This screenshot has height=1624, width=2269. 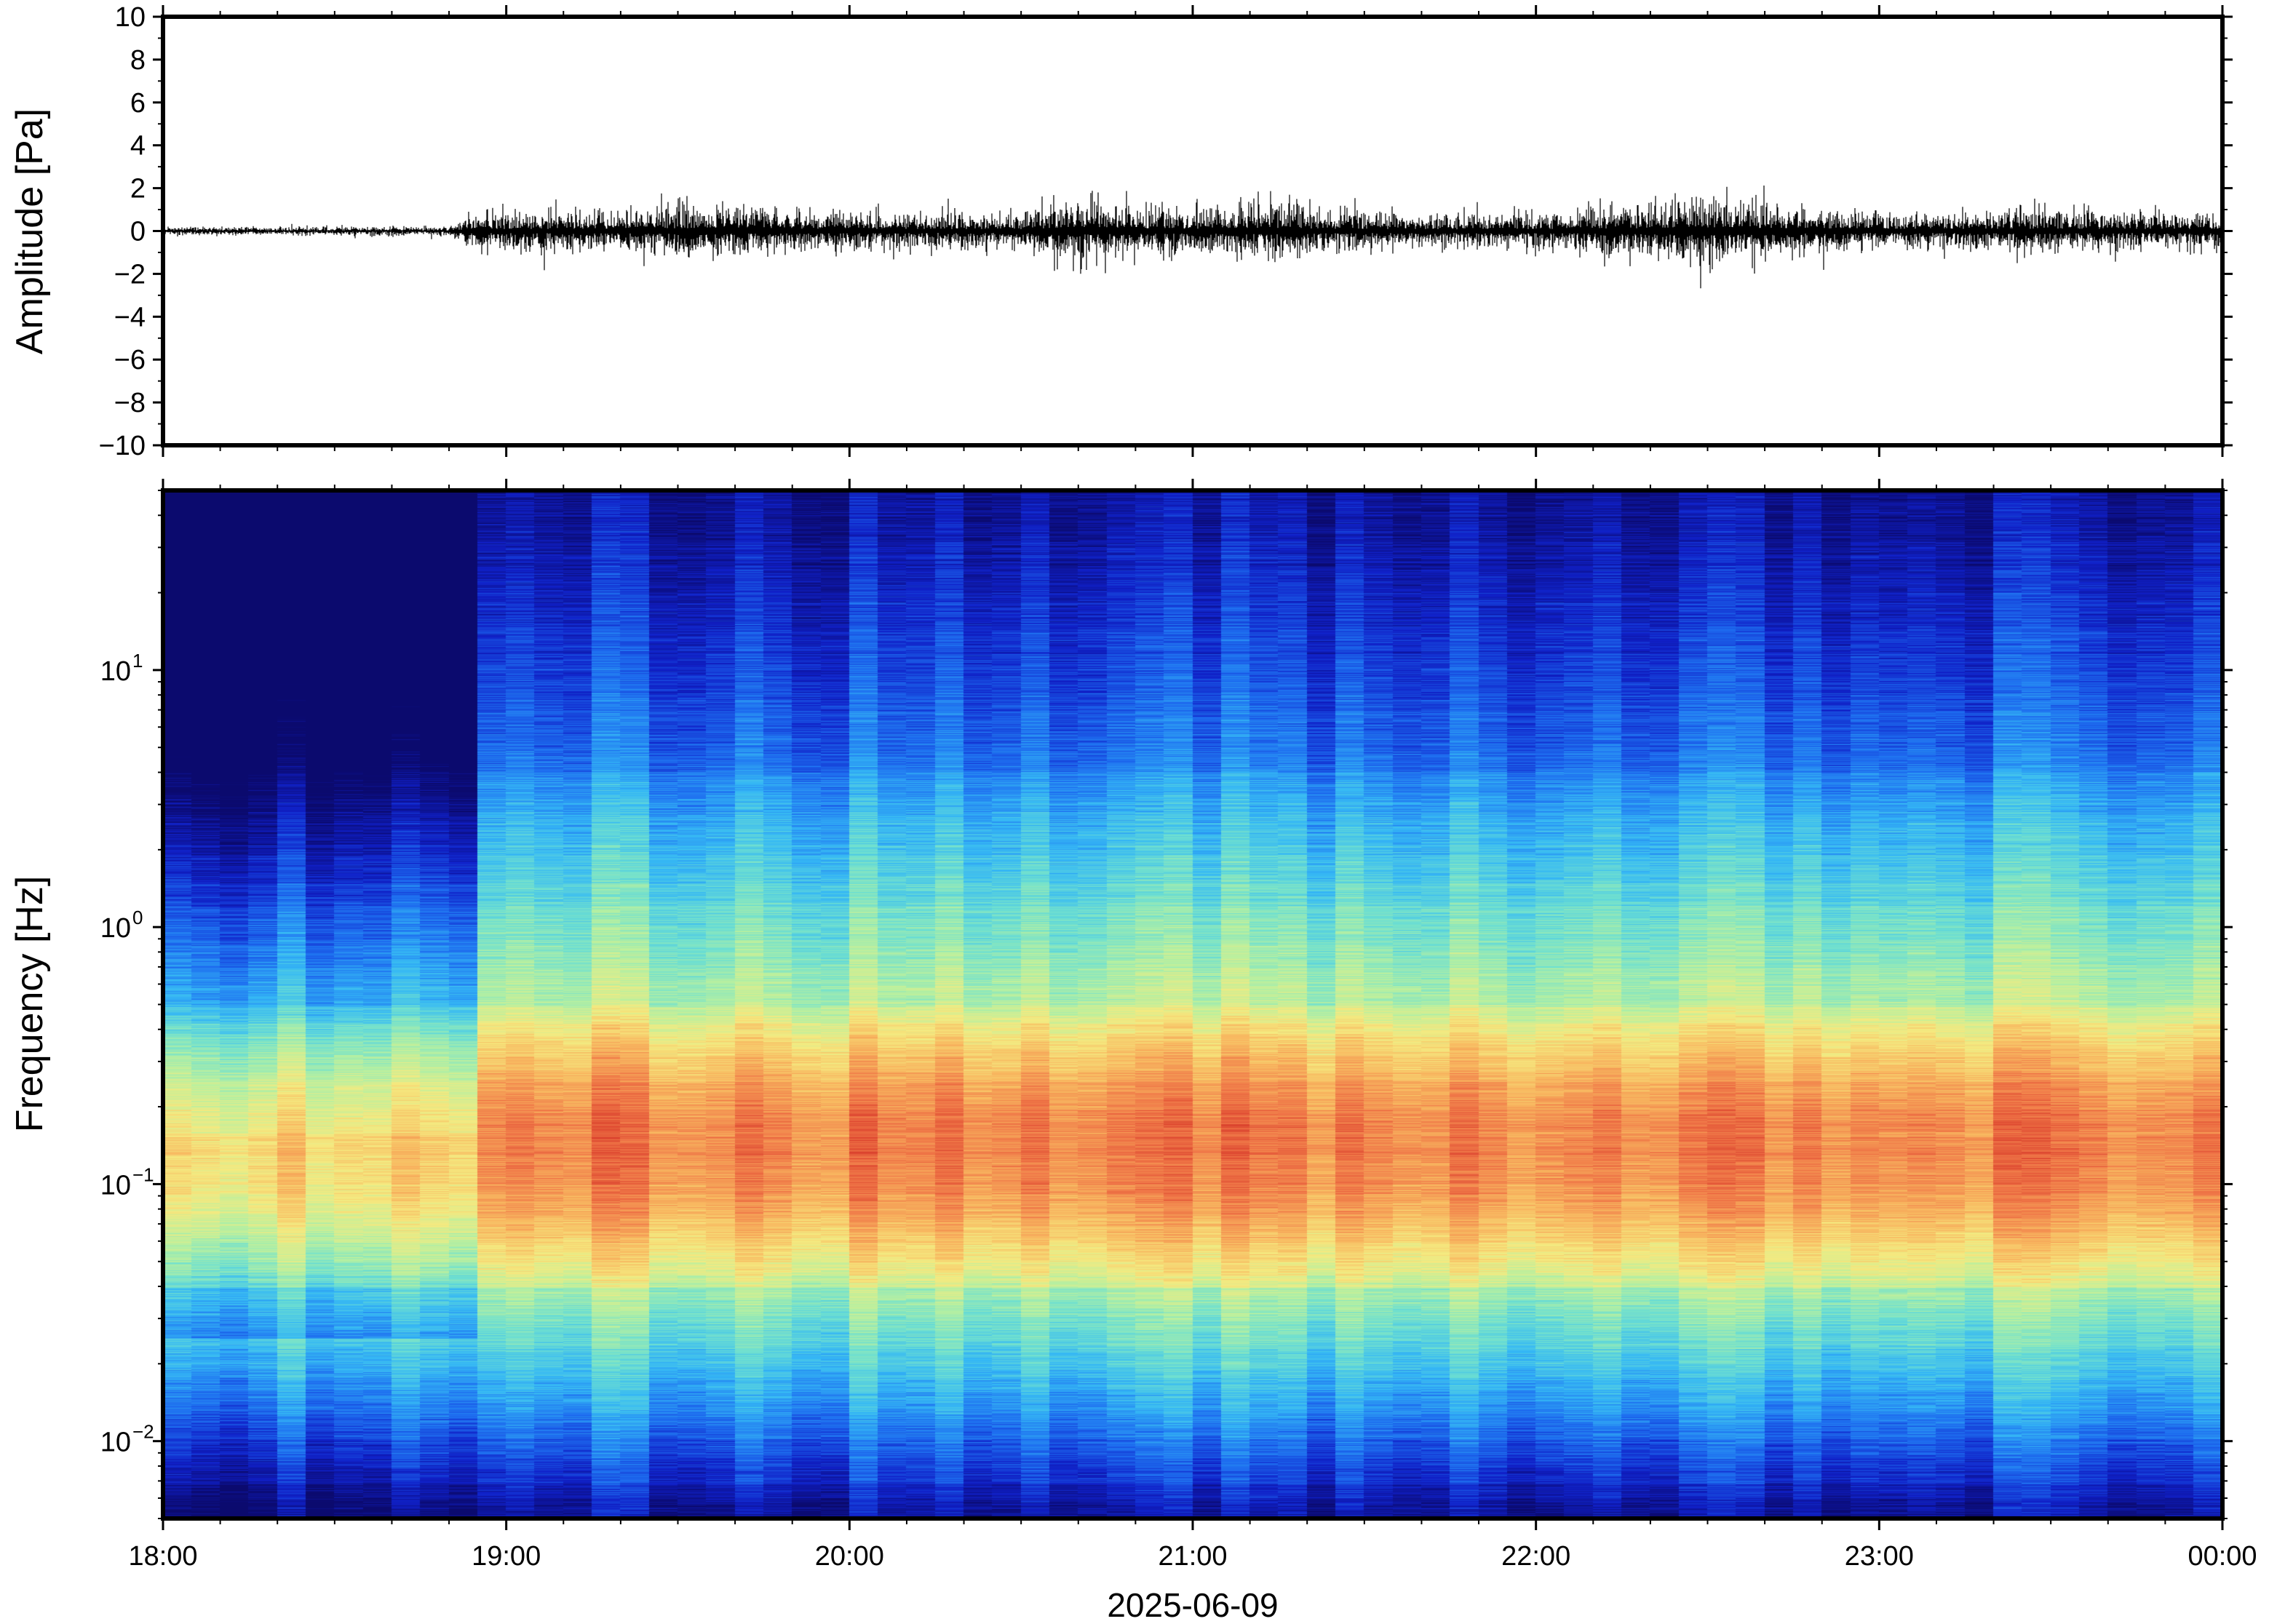 I want to click on time-tick-label: 22:00, so click(x=1536, y=1556).